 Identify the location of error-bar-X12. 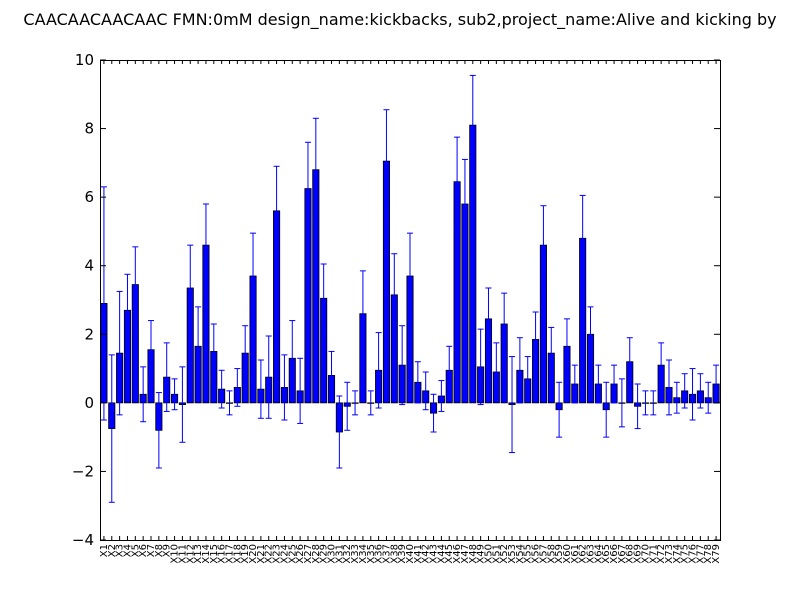
(190, 288).